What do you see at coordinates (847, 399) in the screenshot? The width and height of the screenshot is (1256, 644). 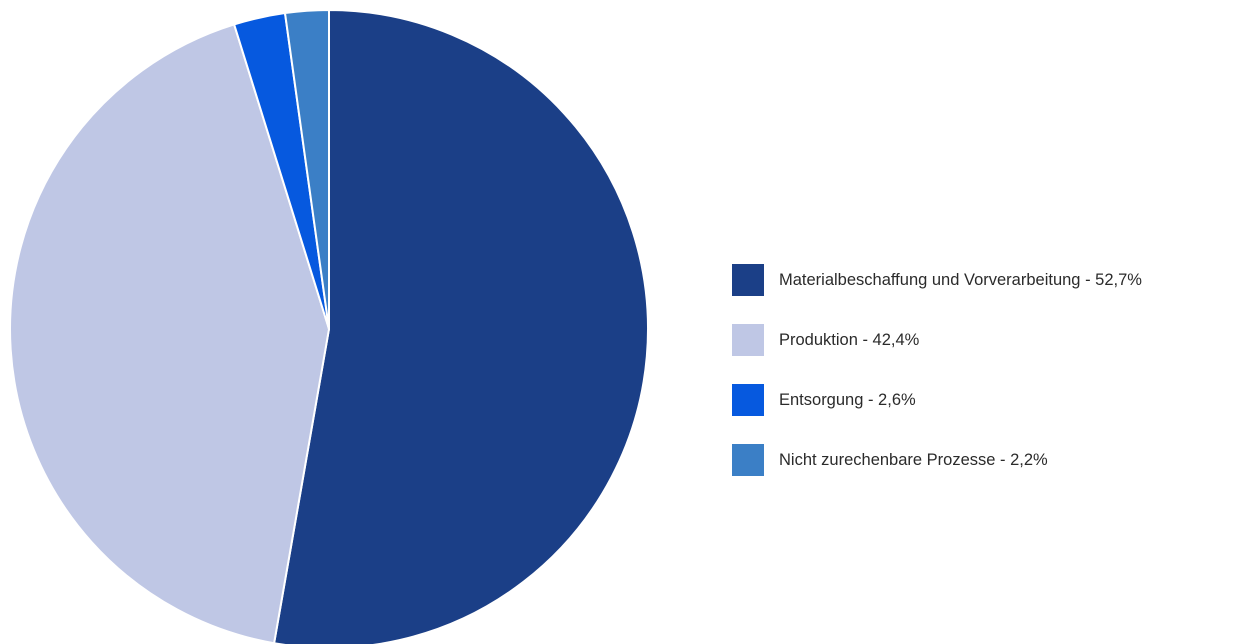 I see `legend-label: Entsorgung - 2,6%` at bounding box center [847, 399].